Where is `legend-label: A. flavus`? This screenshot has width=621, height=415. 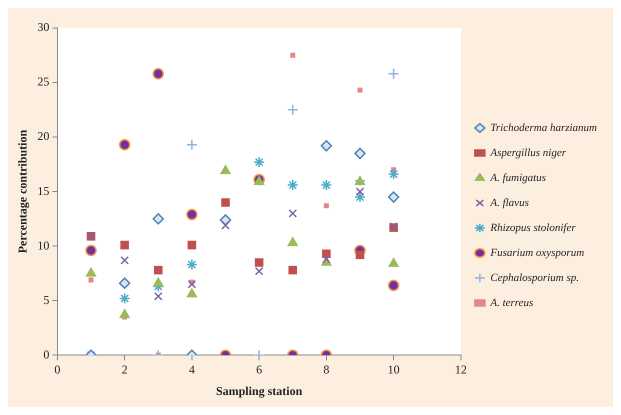
legend-label: A. flavus is located at coordinates (509, 202).